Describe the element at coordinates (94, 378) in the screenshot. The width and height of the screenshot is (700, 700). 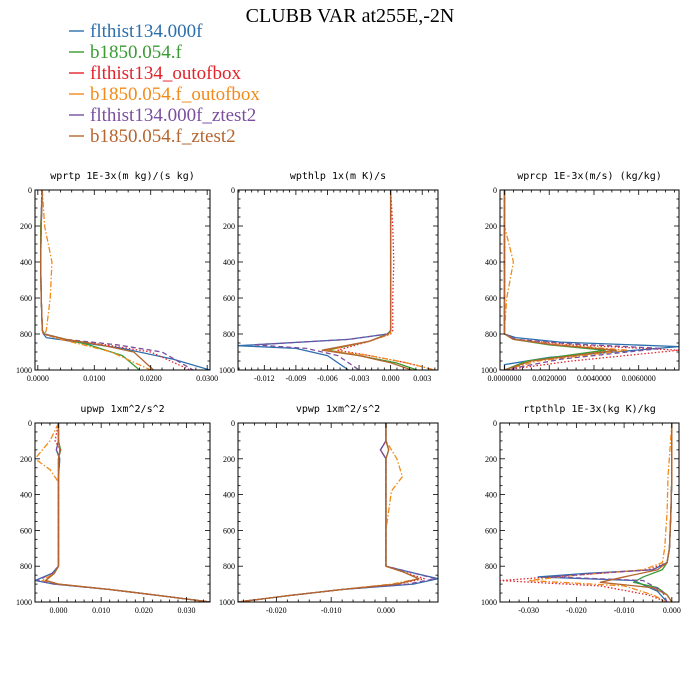
I see `x-tick-label: 0.0100` at that location.